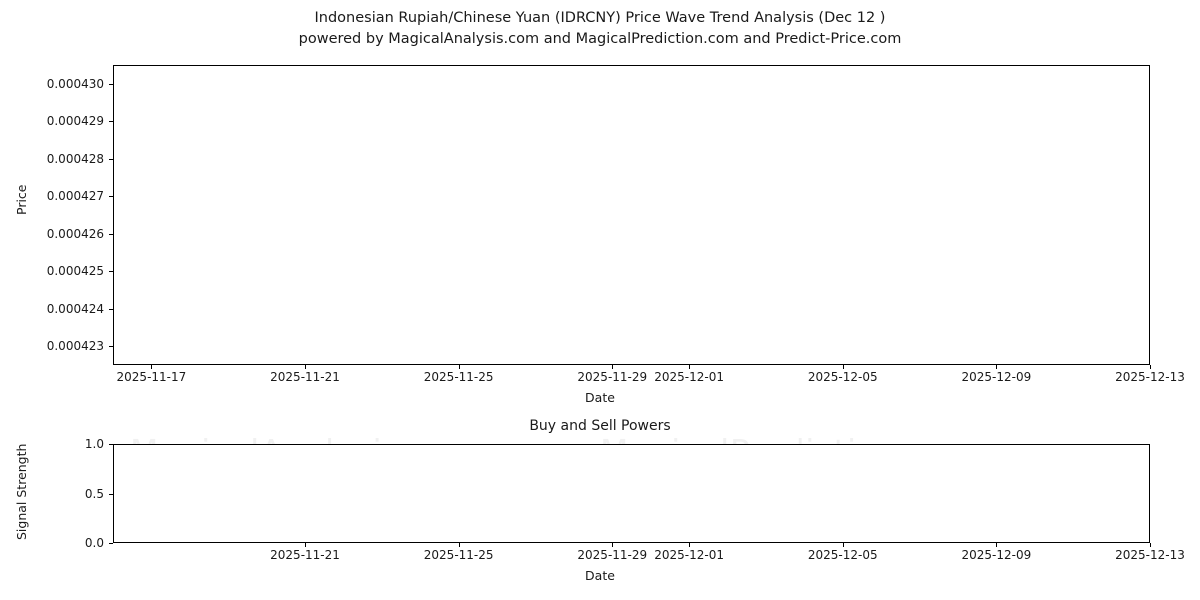 This screenshot has width=1200, height=600. I want to click on bar-chart-plot-area, so click(631, 493).